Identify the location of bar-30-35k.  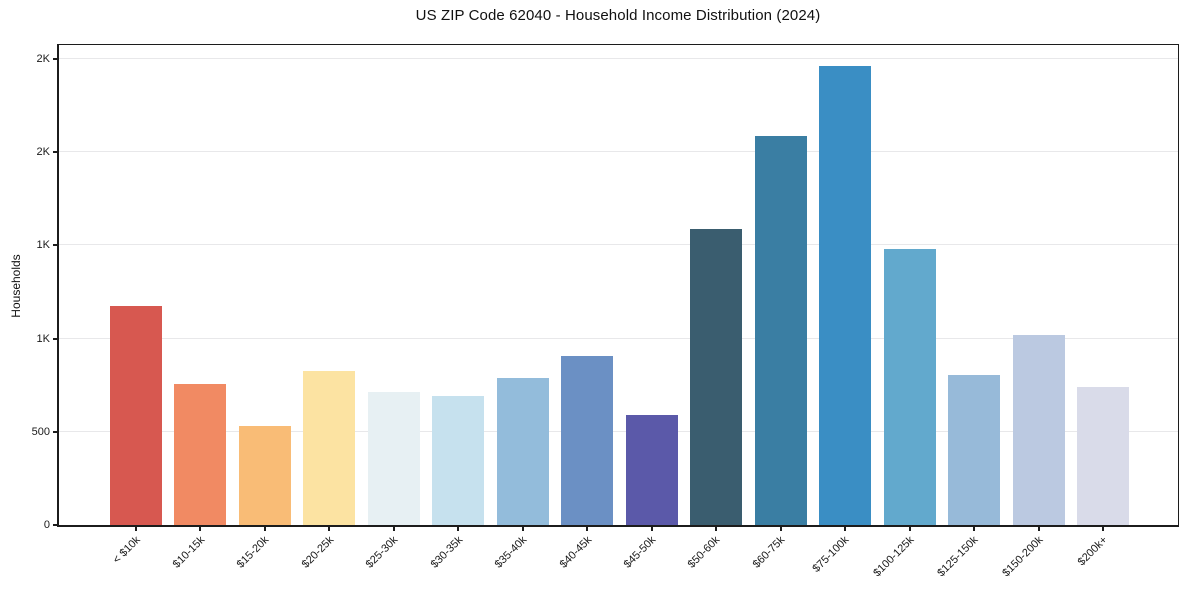
(458, 460).